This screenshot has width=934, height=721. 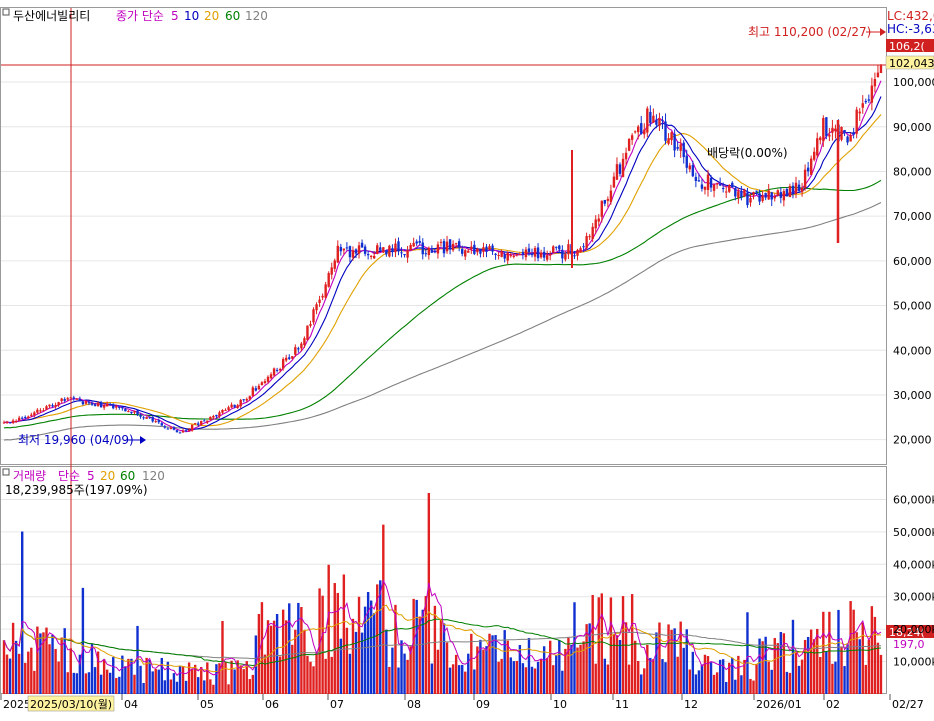 What do you see at coordinates (910, 45) in the screenshot?
I see `last-price-box` at bounding box center [910, 45].